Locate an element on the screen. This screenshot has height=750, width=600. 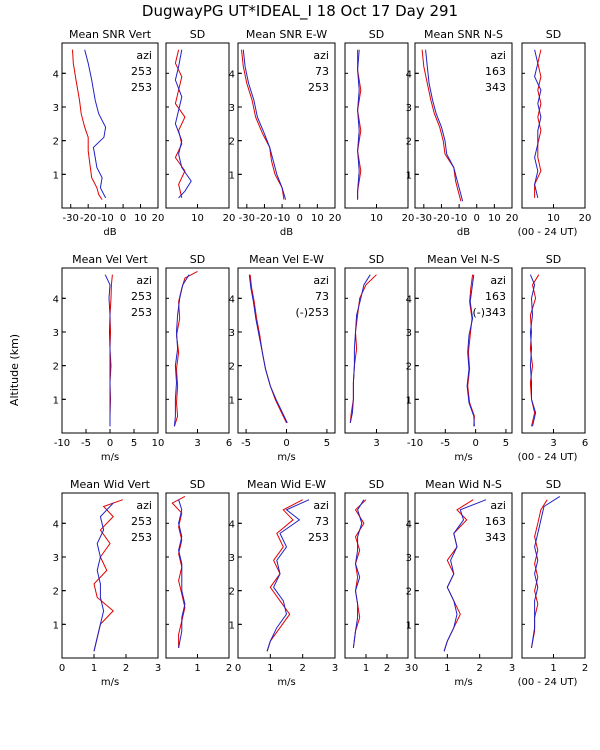
azi-blue: 253 is located at coordinates (141, 312).